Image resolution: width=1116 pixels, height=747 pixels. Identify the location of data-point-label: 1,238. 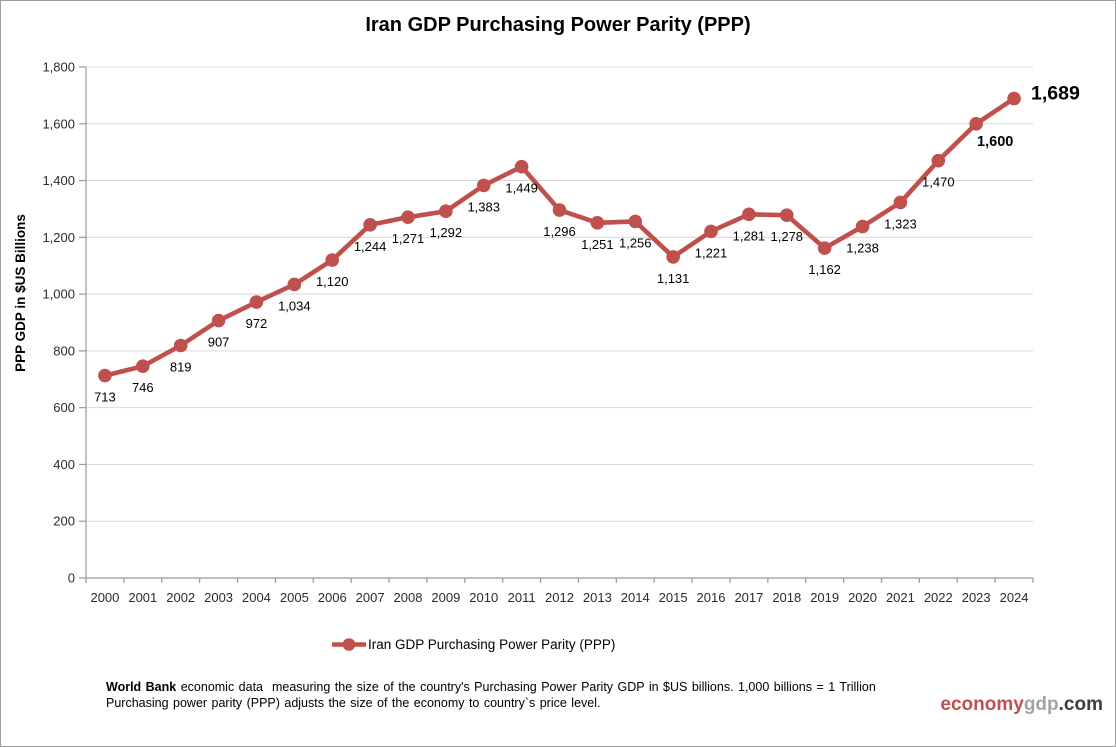
(862, 248).